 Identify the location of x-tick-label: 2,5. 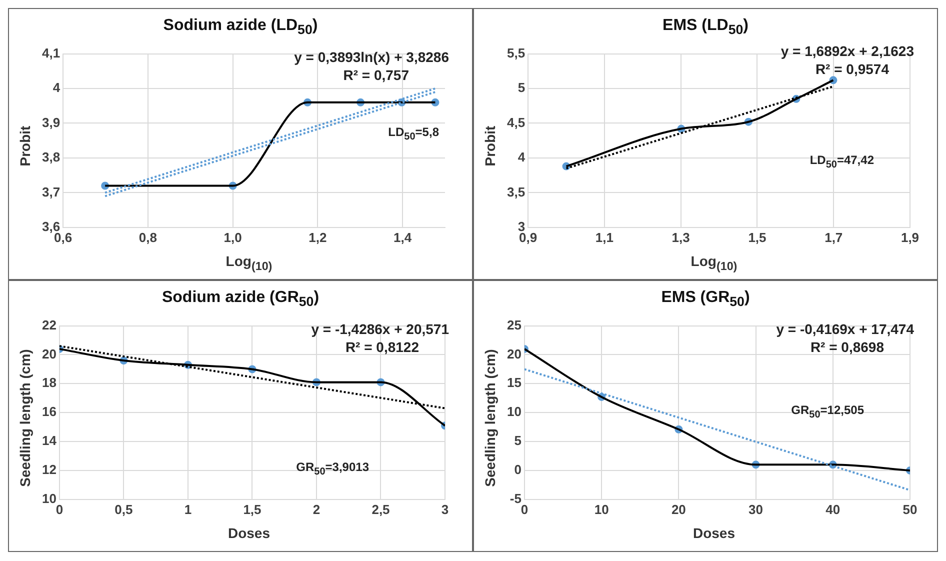
(381, 509).